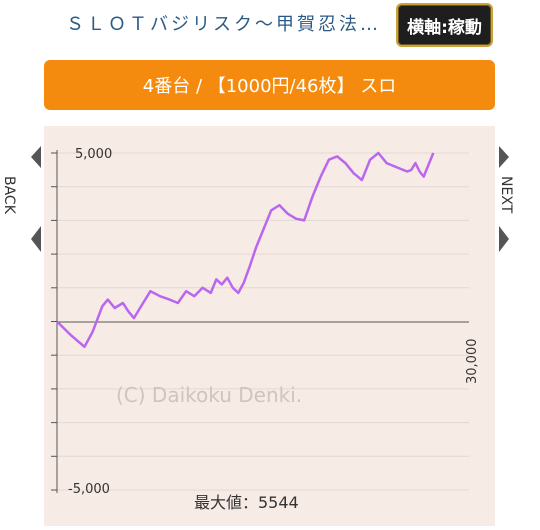 The height and width of the screenshot is (530, 540). What do you see at coordinates (504, 239) in the screenshot?
I see `next-arrow-bottom-icon` at bounding box center [504, 239].